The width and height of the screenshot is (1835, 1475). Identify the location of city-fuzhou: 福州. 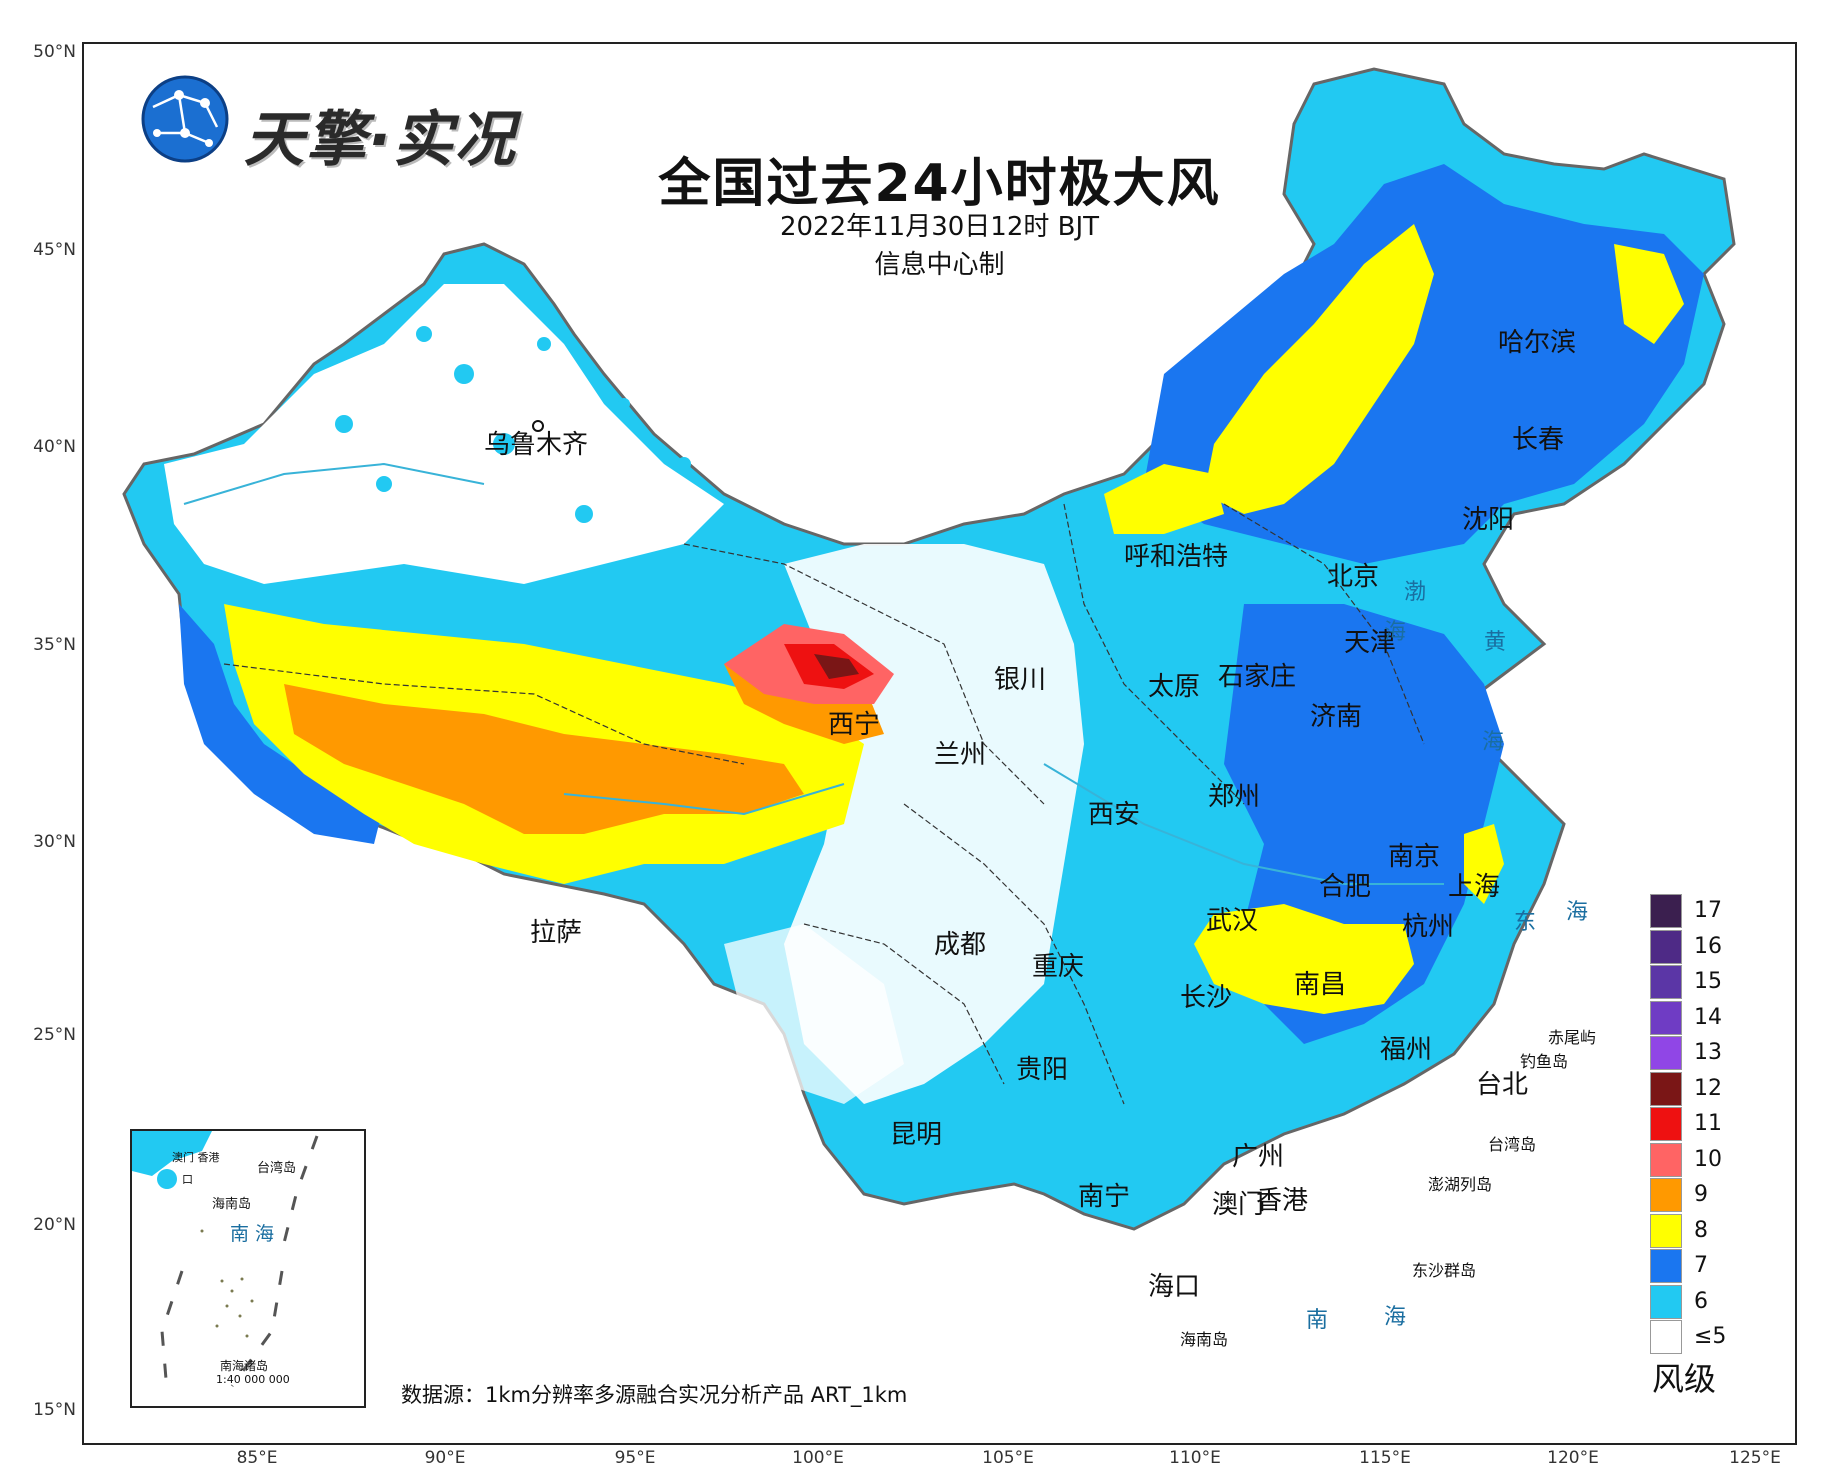
(1406, 1050).